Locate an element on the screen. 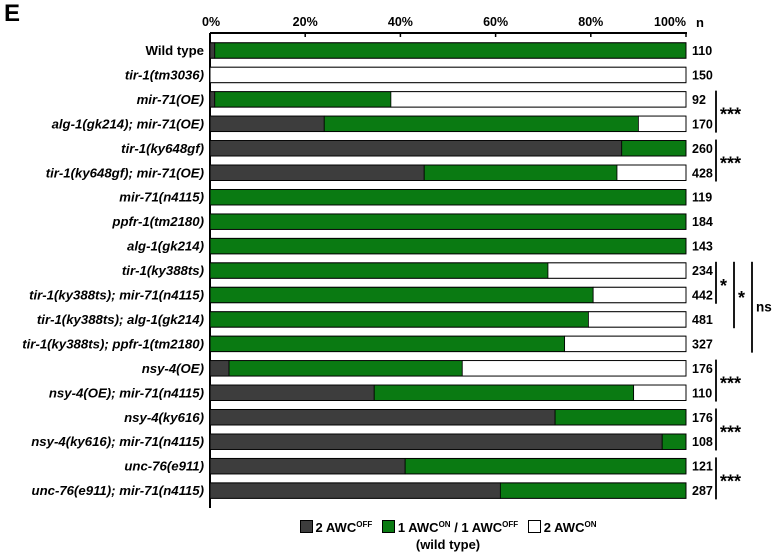 Image resolution: width=776 pixels, height=558 pixels. legend-mixed-num2: 1 is located at coordinates (465, 527).